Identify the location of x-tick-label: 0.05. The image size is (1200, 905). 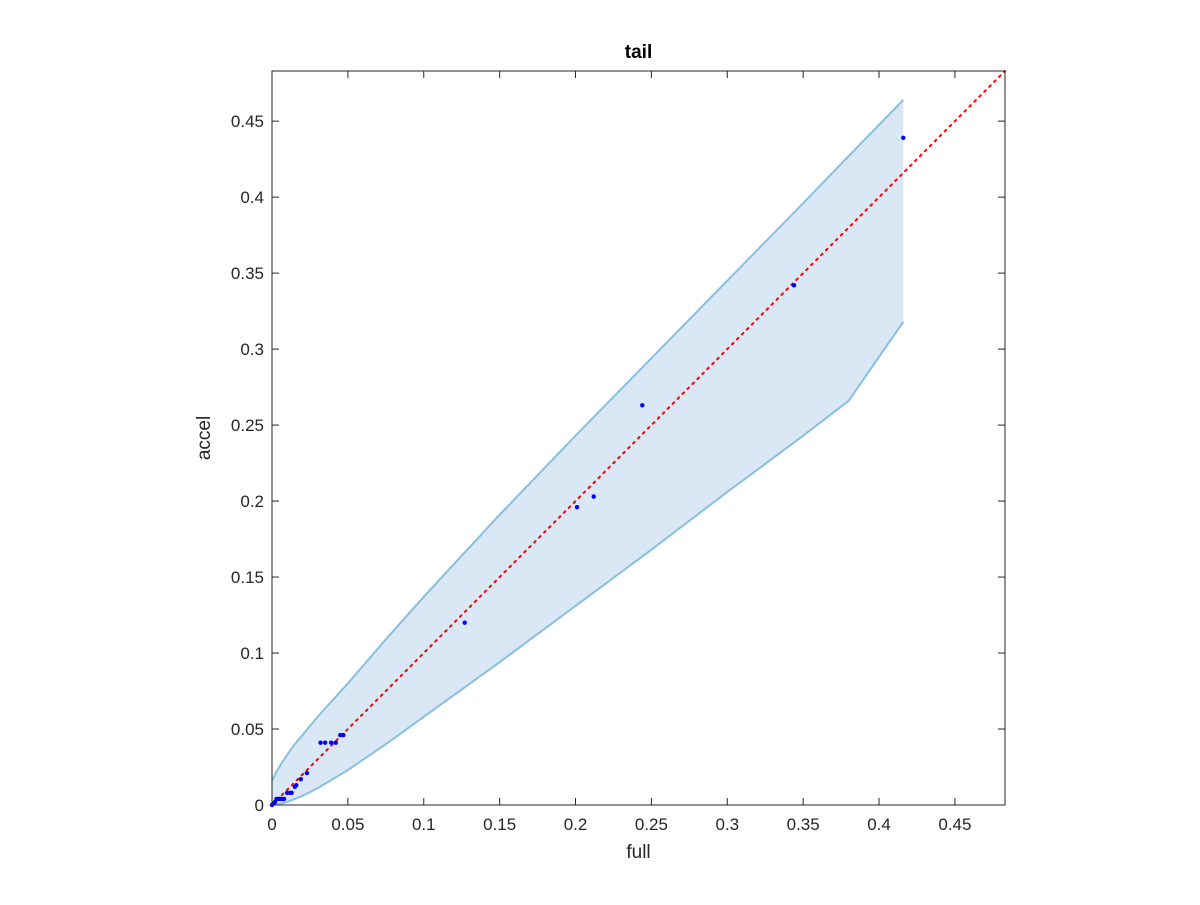
(347, 824).